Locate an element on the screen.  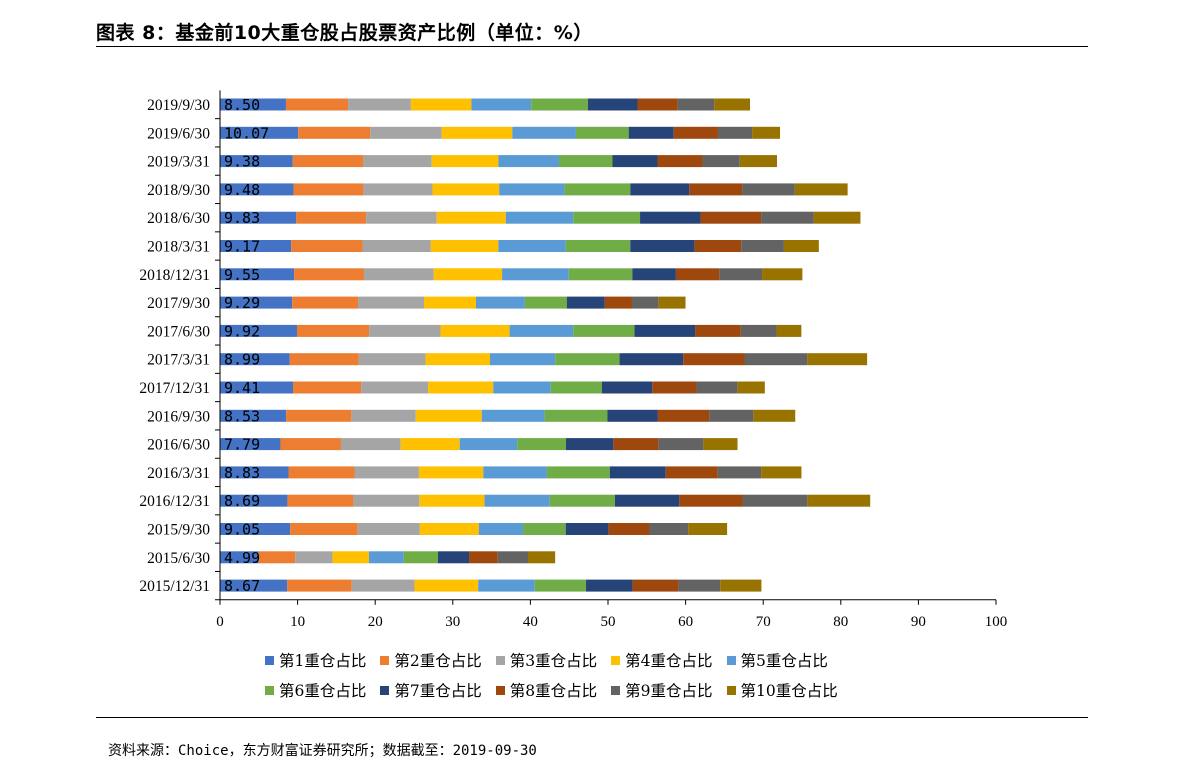
legend-item-6: 第6重仓占比 is located at coordinates (315, 690).